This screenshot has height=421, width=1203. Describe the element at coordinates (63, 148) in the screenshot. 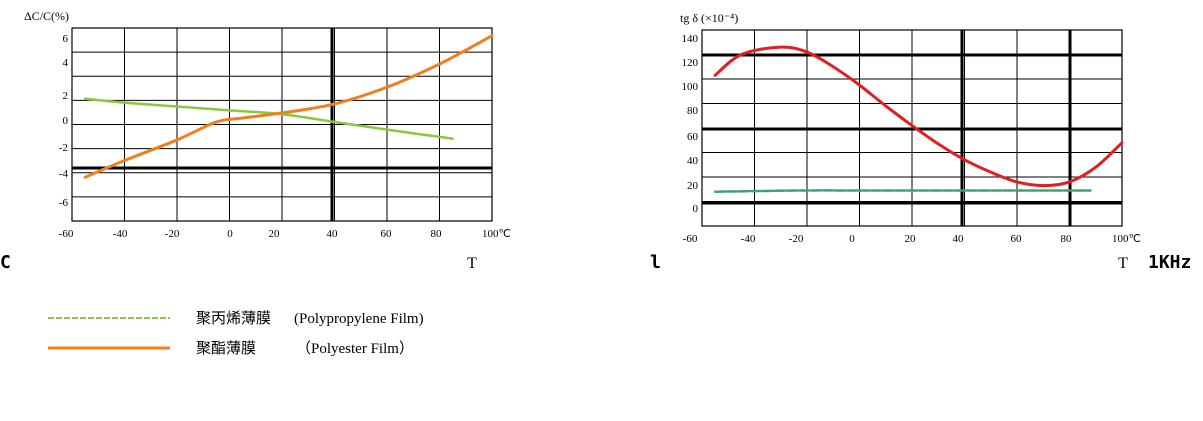

I see `y-tick-label: -2` at that location.